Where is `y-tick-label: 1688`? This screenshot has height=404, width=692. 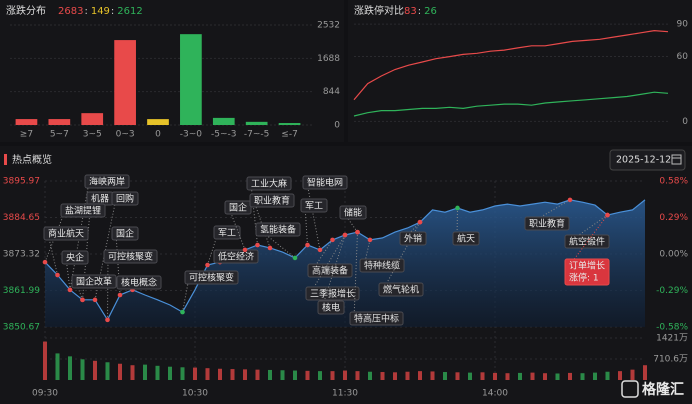 y-tick-label: 1688 is located at coordinates (328, 59).